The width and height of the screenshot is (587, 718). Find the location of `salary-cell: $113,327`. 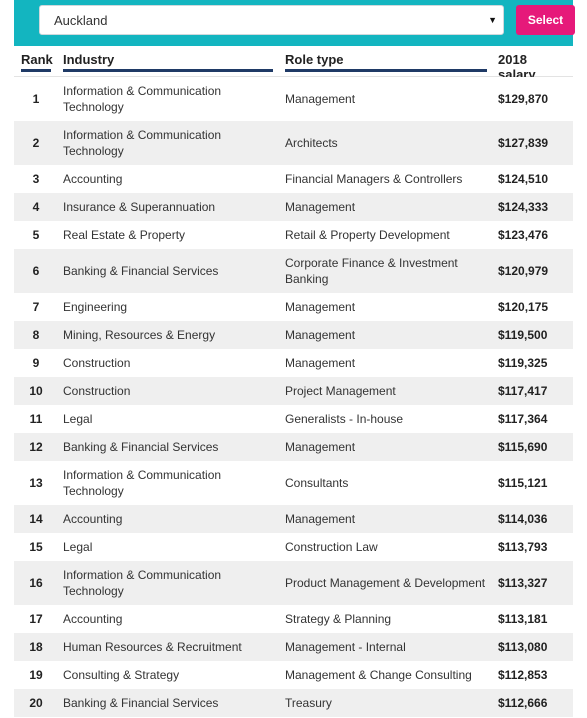

salary-cell: $113,327 is located at coordinates (523, 583).